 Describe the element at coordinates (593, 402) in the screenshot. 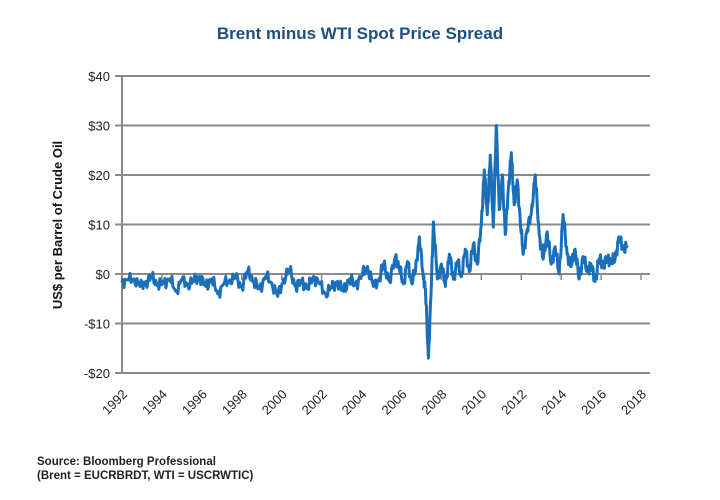

I see `x-tick-label: 2016` at that location.